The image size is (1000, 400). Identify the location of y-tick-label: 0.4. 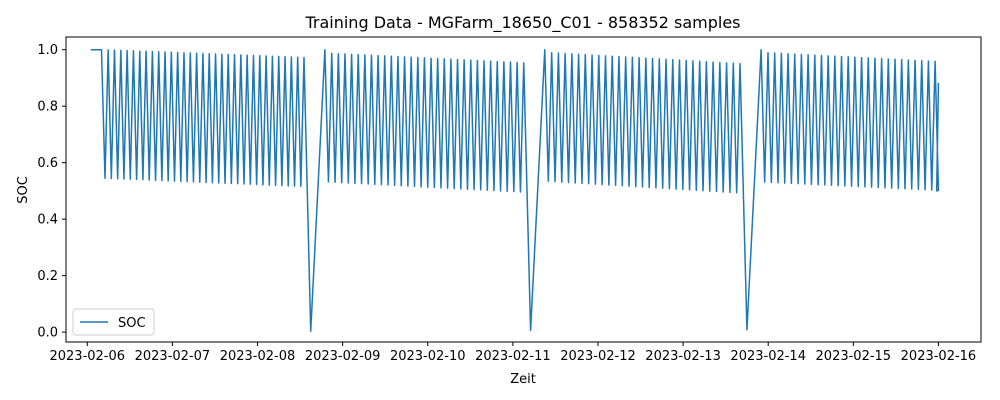
(47, 220).